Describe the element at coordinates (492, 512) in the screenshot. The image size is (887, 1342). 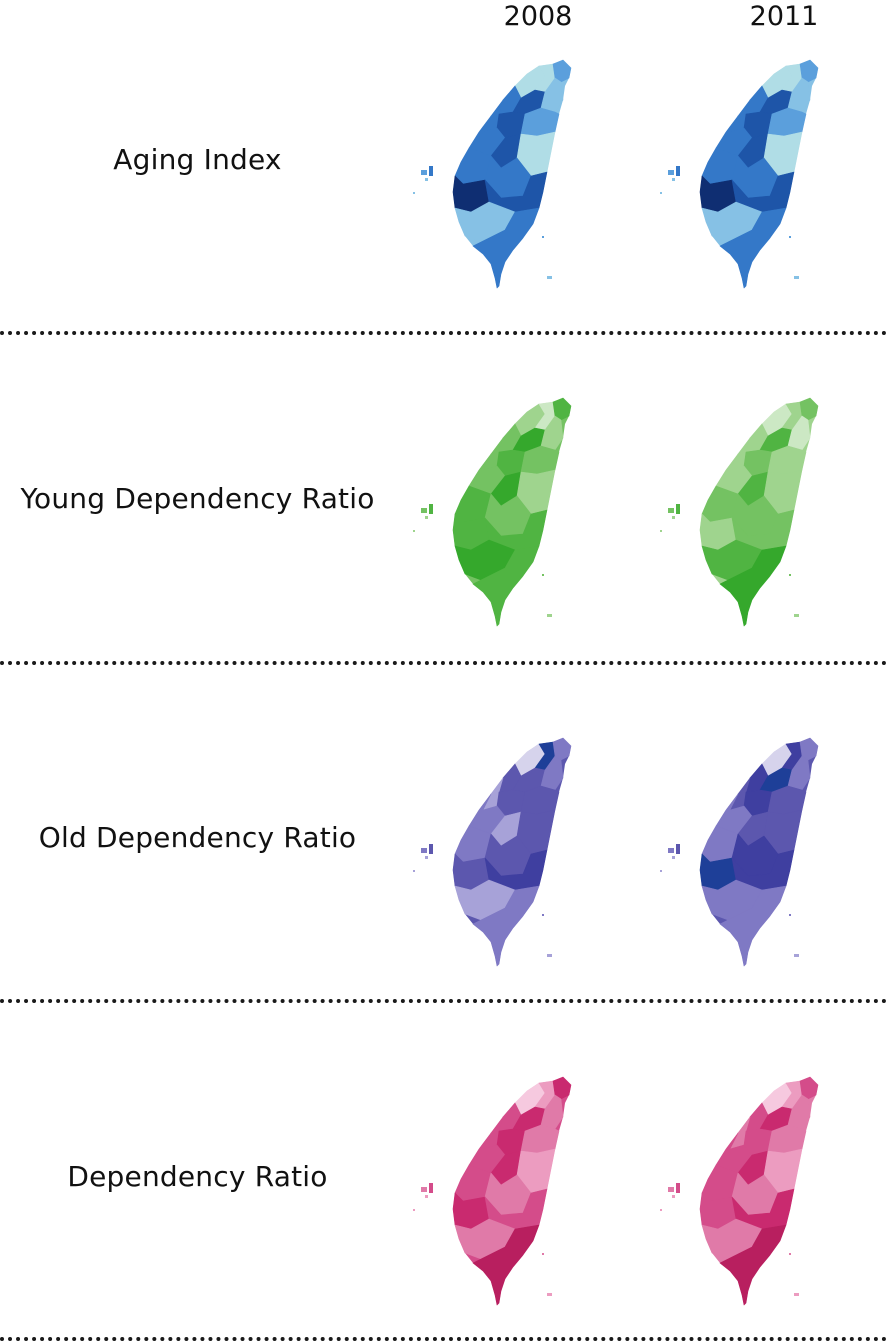
I see `map-young-dependency-ratio-2008` at that location.